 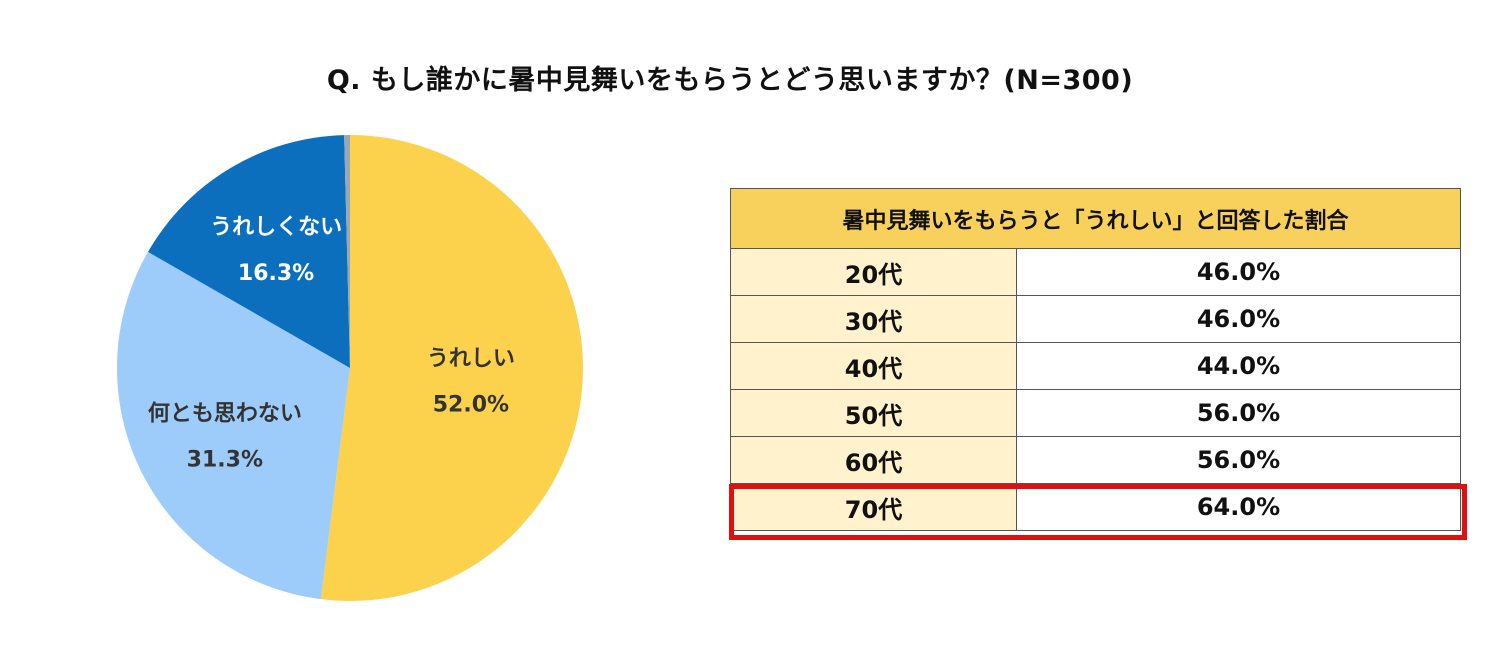 I want to click on table-header: 暑中見舞いをもらうと「うれしい」と回答した割合, so click(x=1095, y=218).